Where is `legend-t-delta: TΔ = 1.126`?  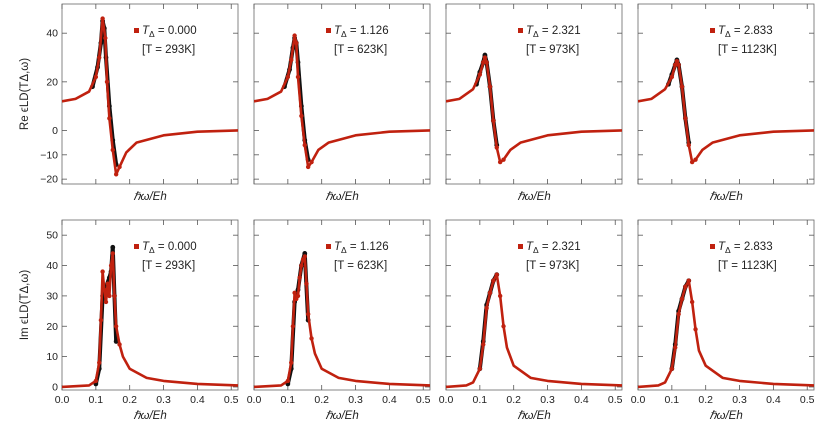
legend-t-delta: TΔ = 1.126 is located at coordinates (361, 32).